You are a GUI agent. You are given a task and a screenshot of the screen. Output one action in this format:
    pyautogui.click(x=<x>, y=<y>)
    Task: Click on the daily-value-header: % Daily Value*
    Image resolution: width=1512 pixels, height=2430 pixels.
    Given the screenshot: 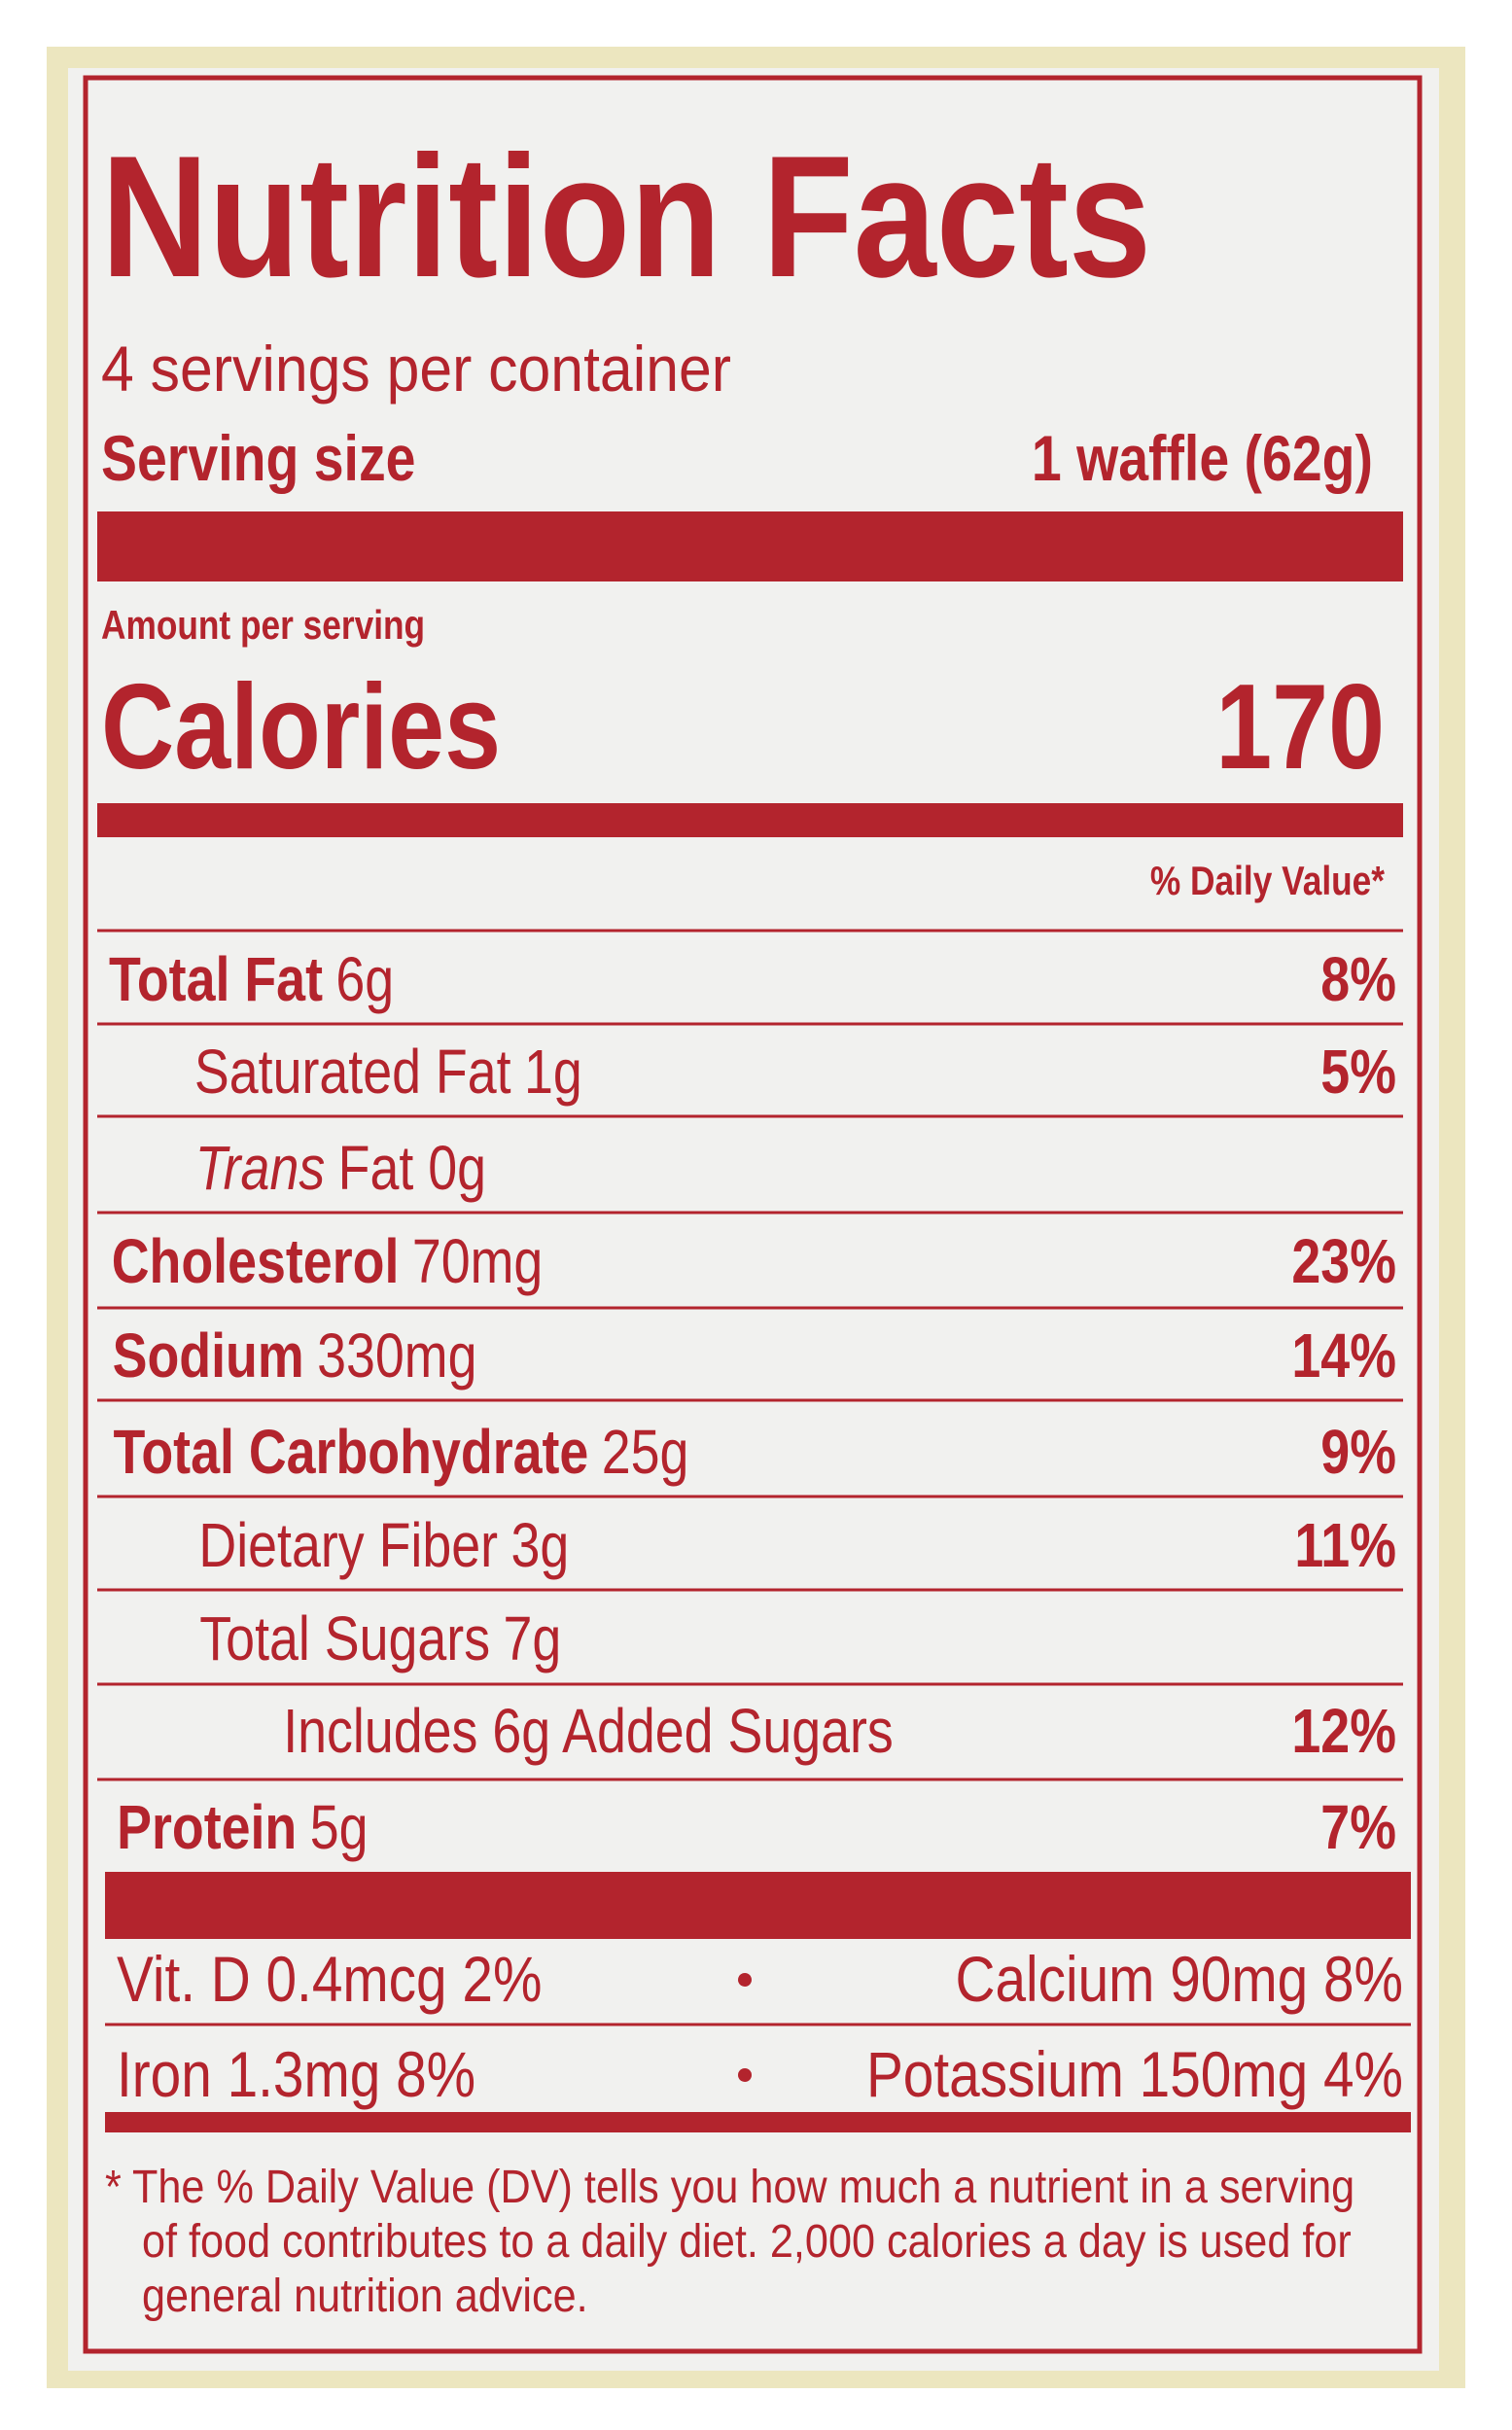 What is the action you would take?
    pyautogui.click(x=1268, y=881)
    